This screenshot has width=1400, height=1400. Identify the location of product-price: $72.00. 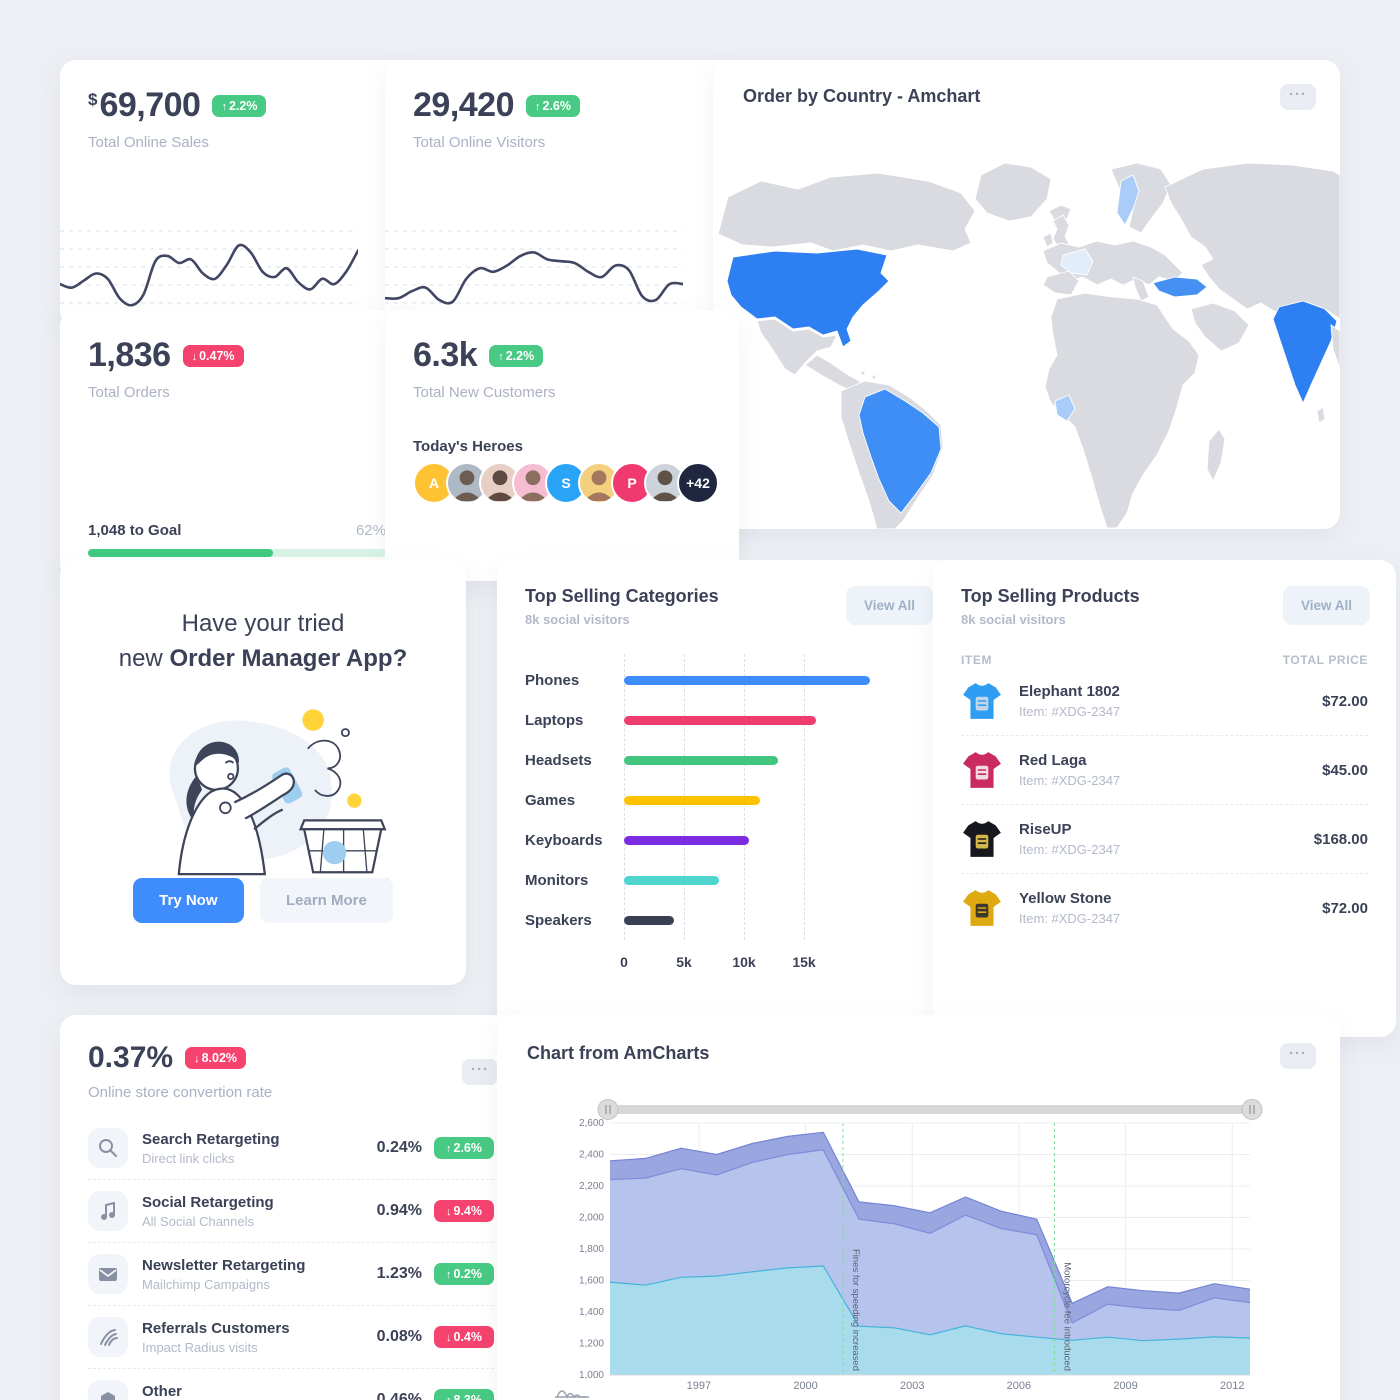
(1345, 701).